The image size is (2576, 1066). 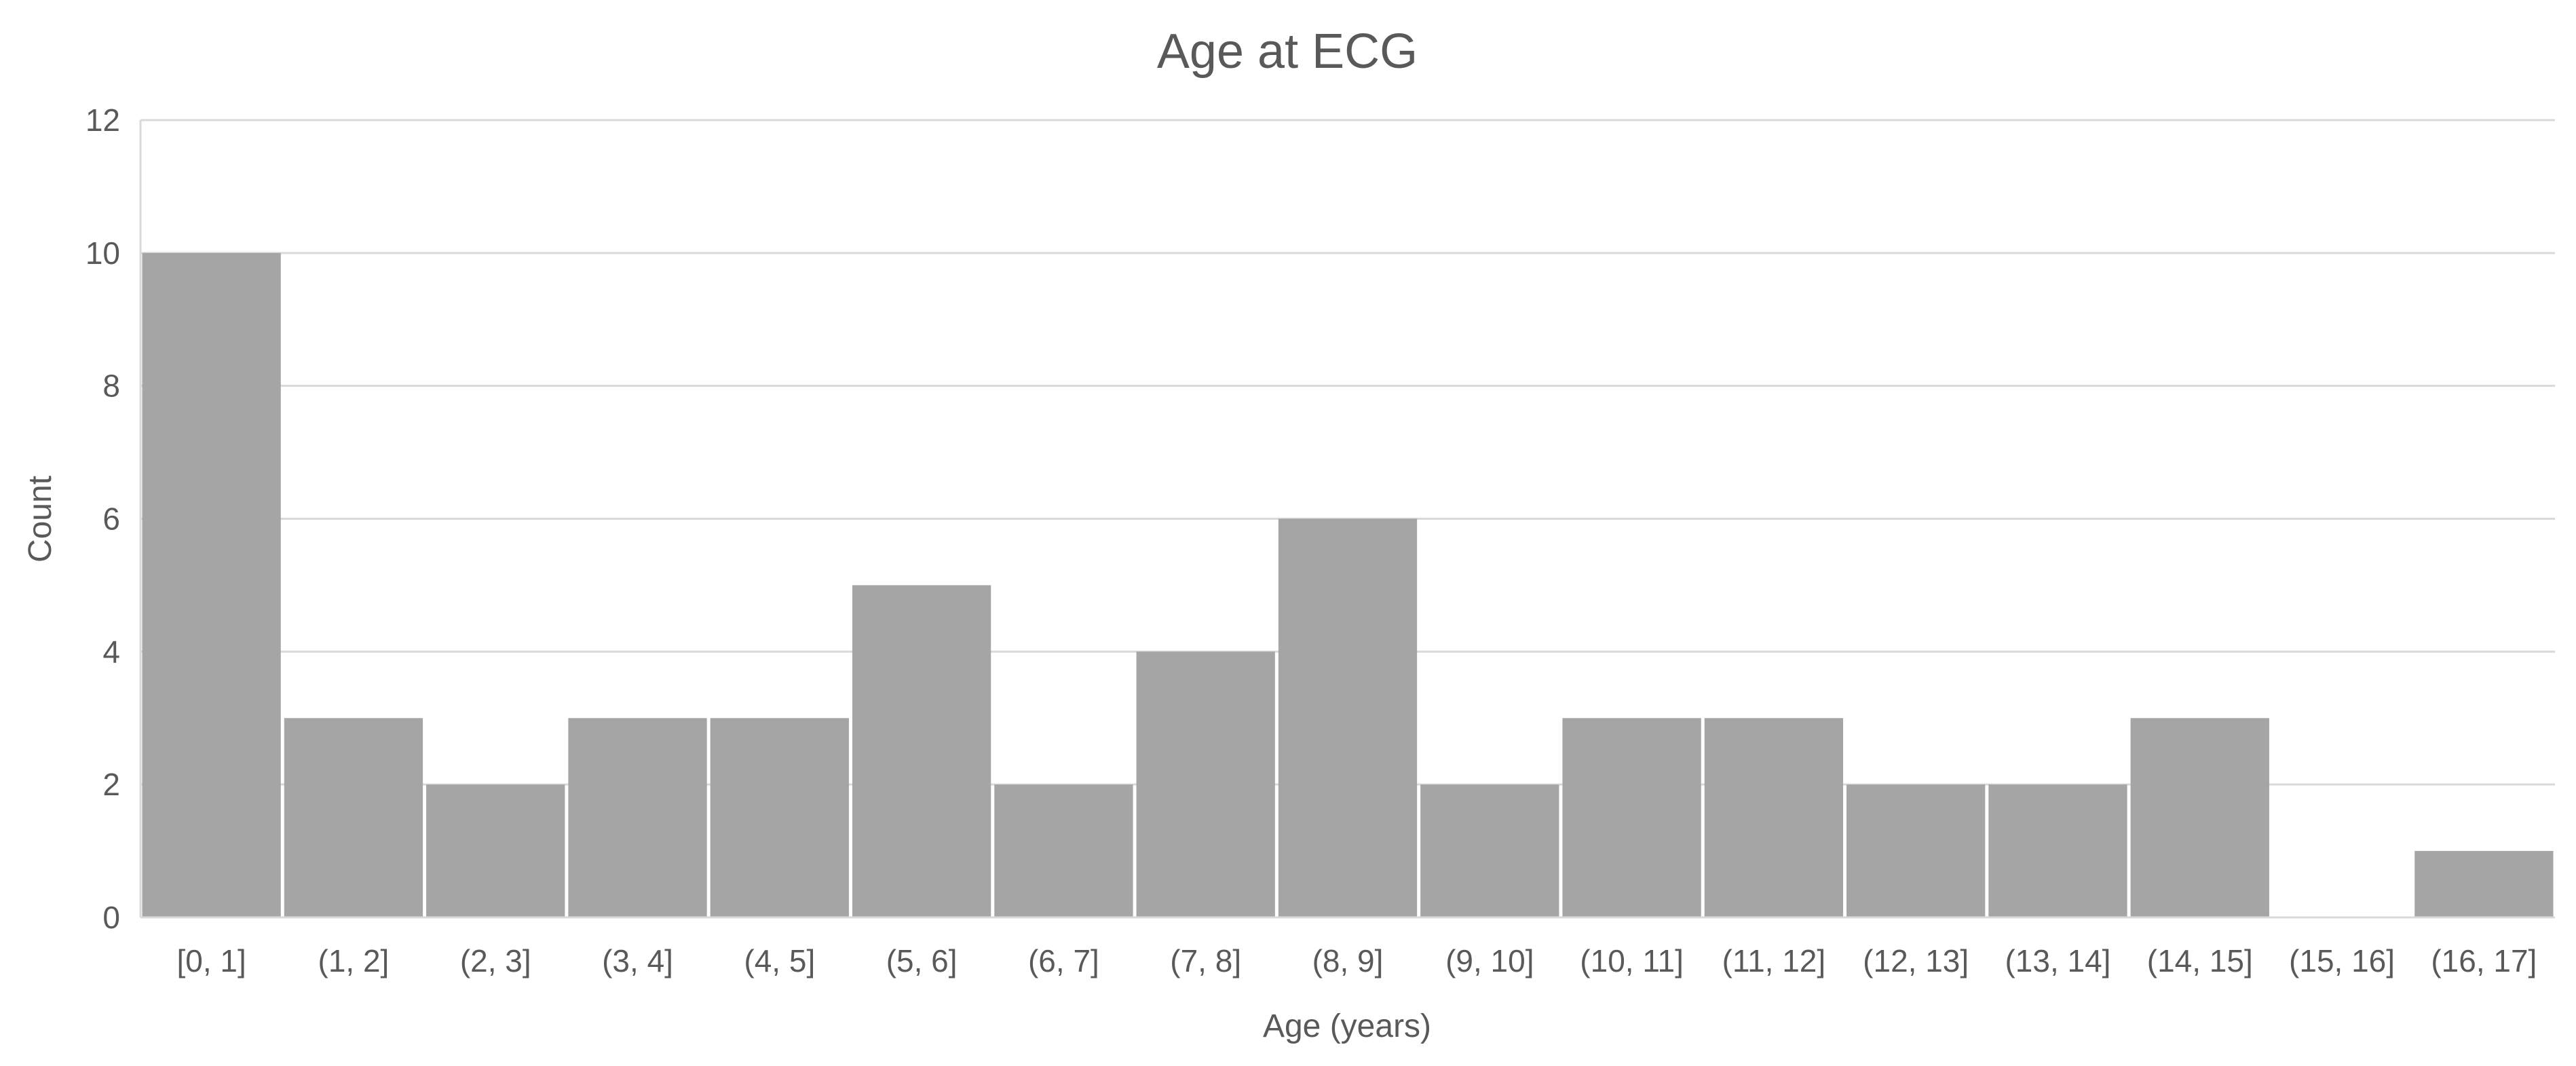 What do you see at coordinates (2200, 960) in the screenshot?
I see `x-tick-label: (14, 15]` at bounding box center [2200, 960].